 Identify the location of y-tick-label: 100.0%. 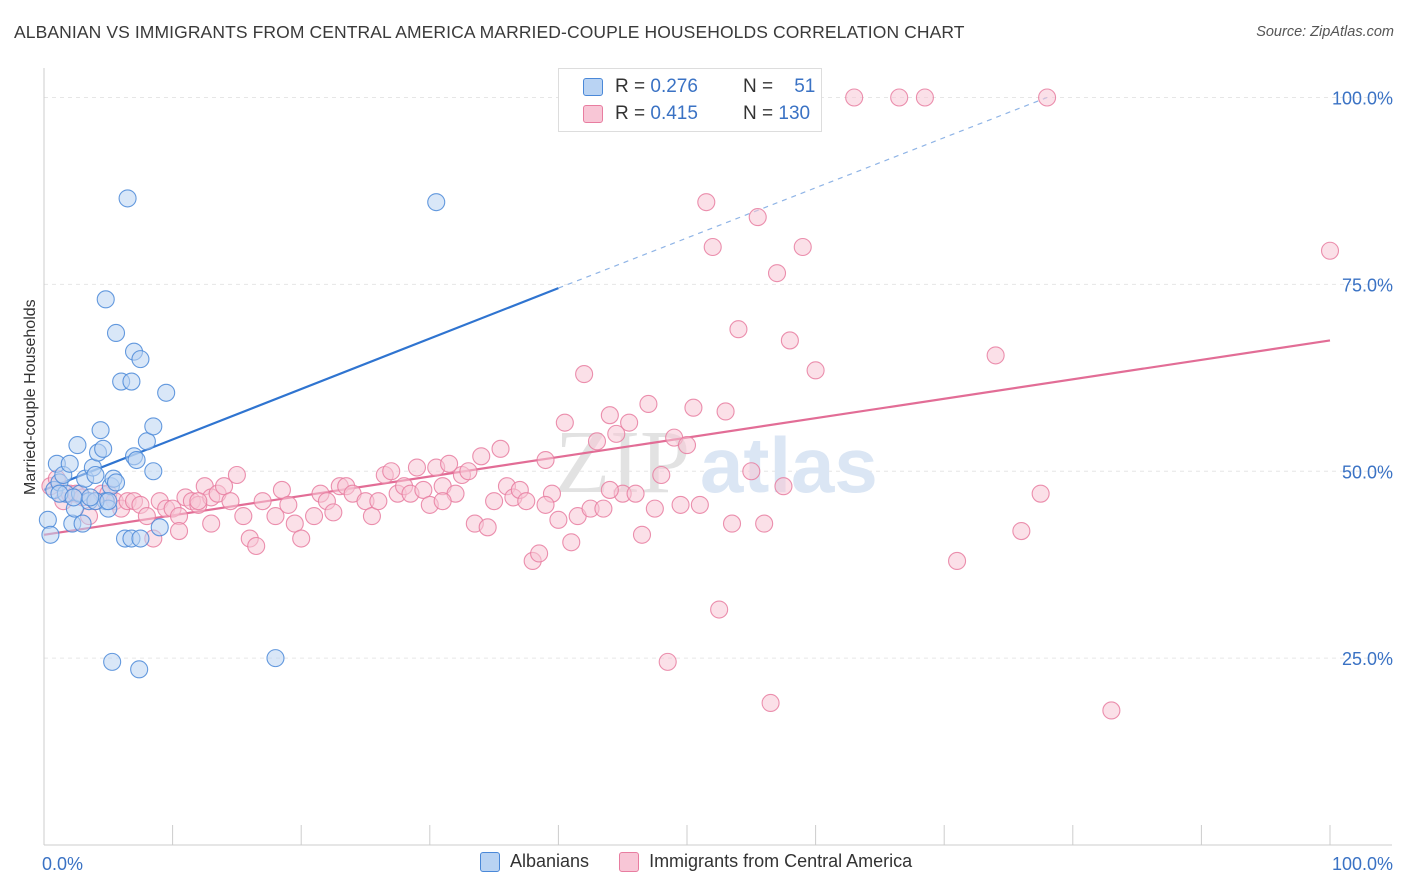
(1362, 99).